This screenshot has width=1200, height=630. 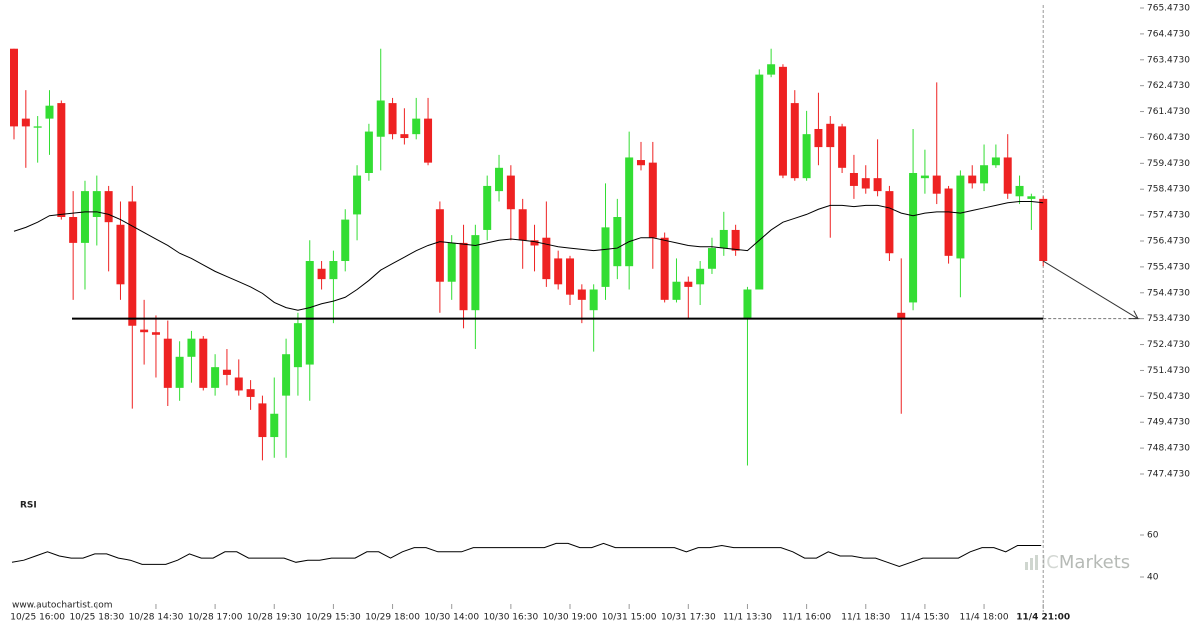 What do you see at coordinates (1168, 267) in the screenshot?
I see `y-tick-label: 755.4730` at bounding box center [1168, 267].